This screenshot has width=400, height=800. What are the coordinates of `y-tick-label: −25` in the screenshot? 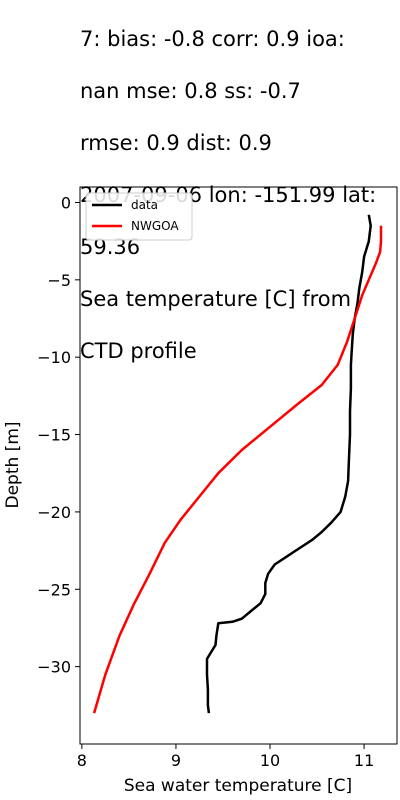 It's located at (54, 589).